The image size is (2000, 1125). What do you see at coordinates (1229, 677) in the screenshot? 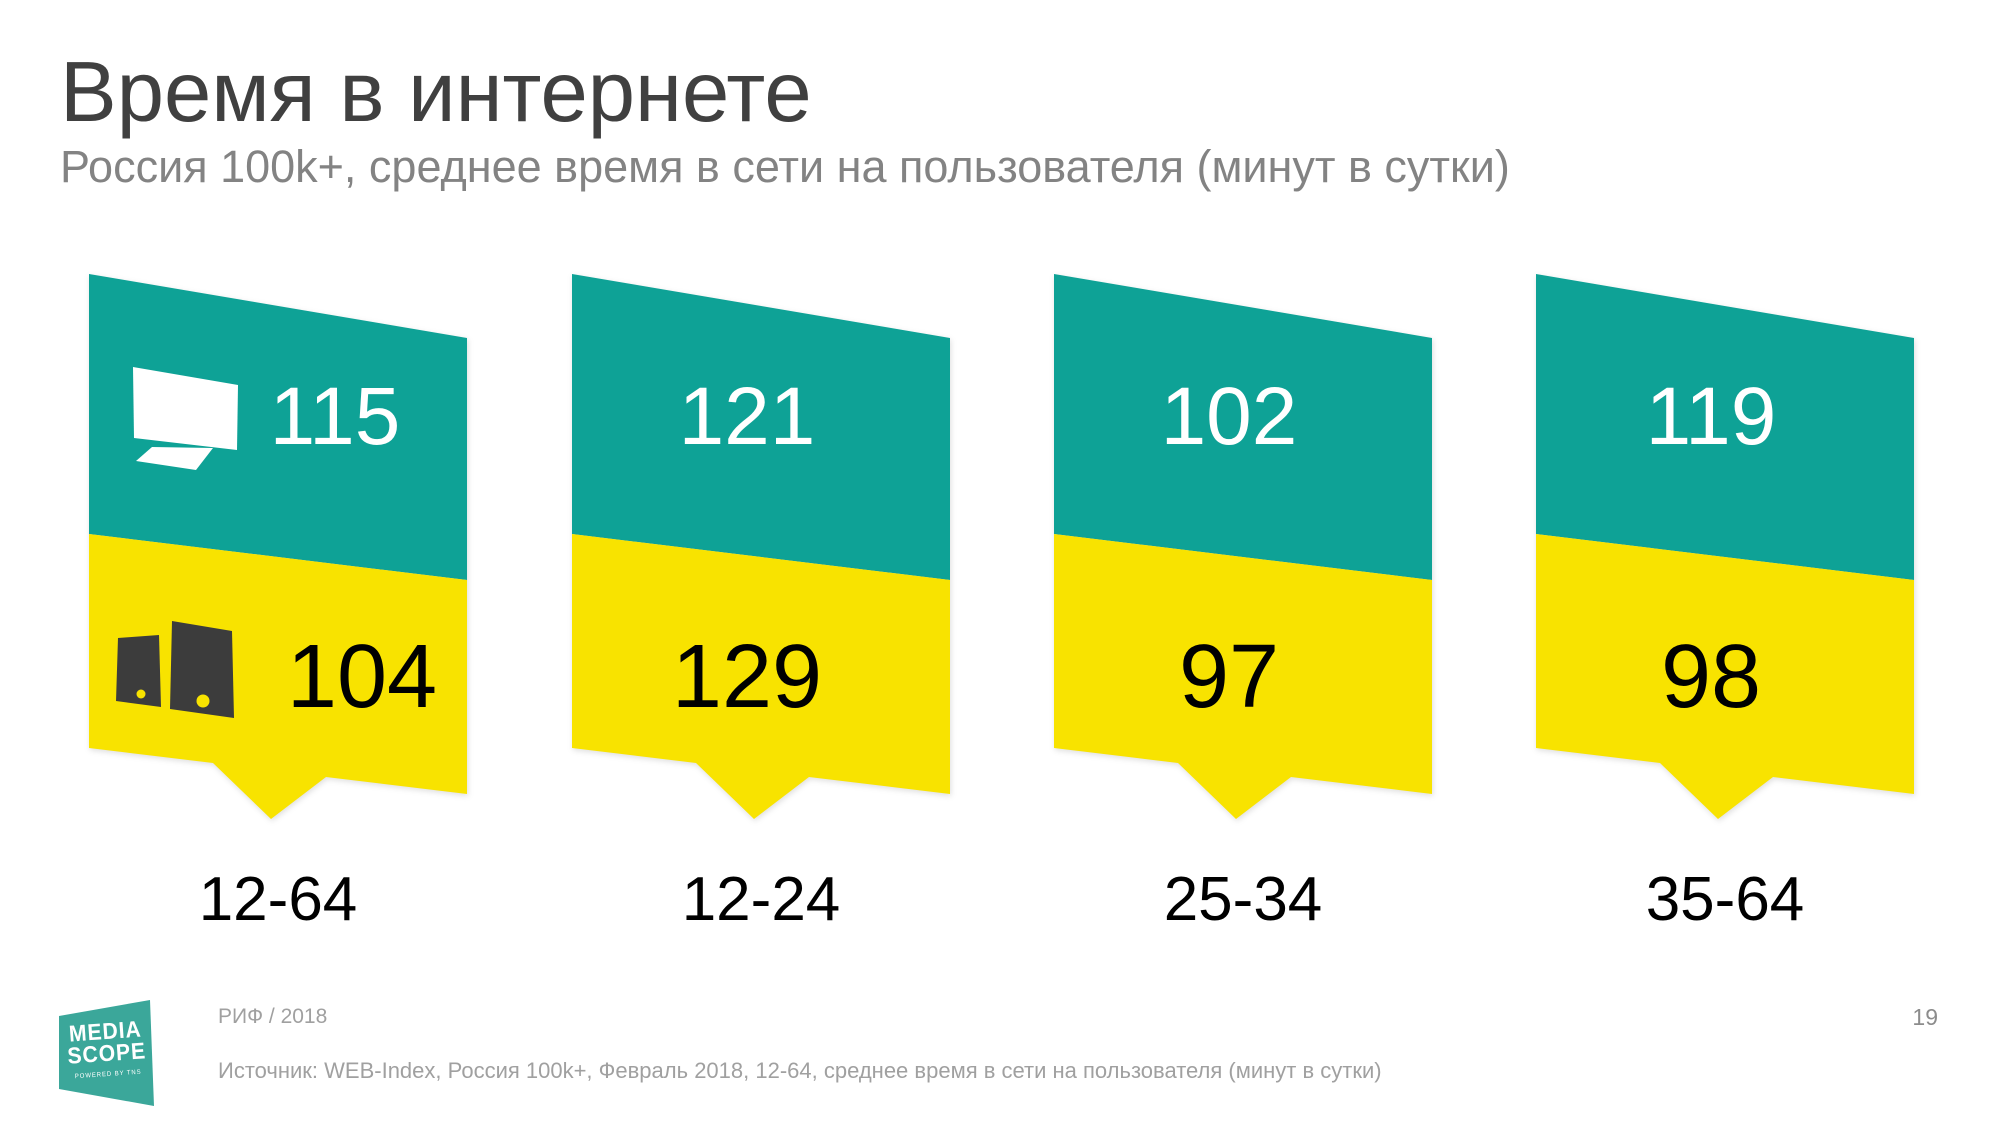
I see `mobile-minutes-value: 97` at bounding box center [1229, 677].